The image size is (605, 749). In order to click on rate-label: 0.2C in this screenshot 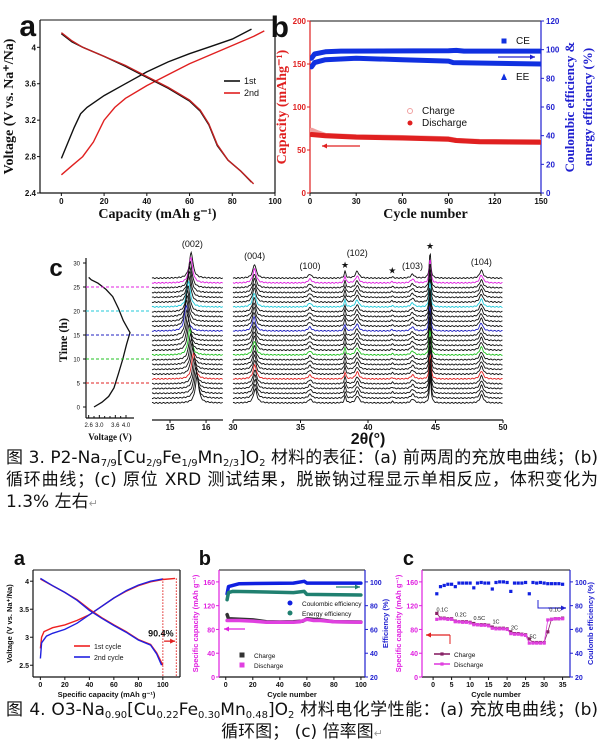, I will do `click(461, 615)`.